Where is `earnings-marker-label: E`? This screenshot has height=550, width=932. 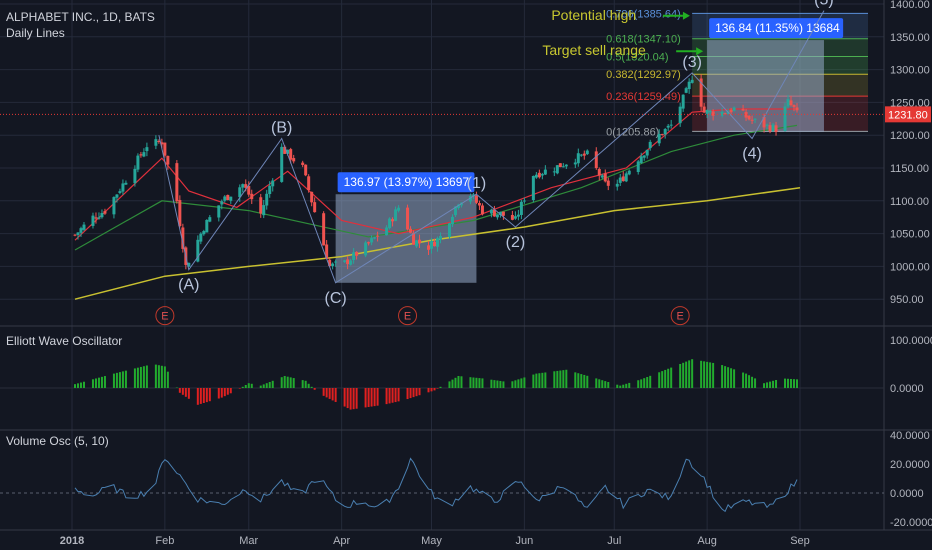 earnings-marker-label: E is located at coordinates (407, 317).